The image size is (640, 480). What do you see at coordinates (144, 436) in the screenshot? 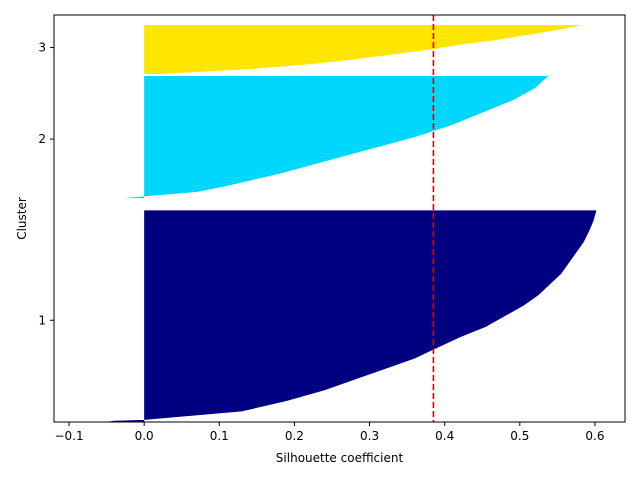
I see `x-tick-label: 0.0` at bounding box center [144, 436].